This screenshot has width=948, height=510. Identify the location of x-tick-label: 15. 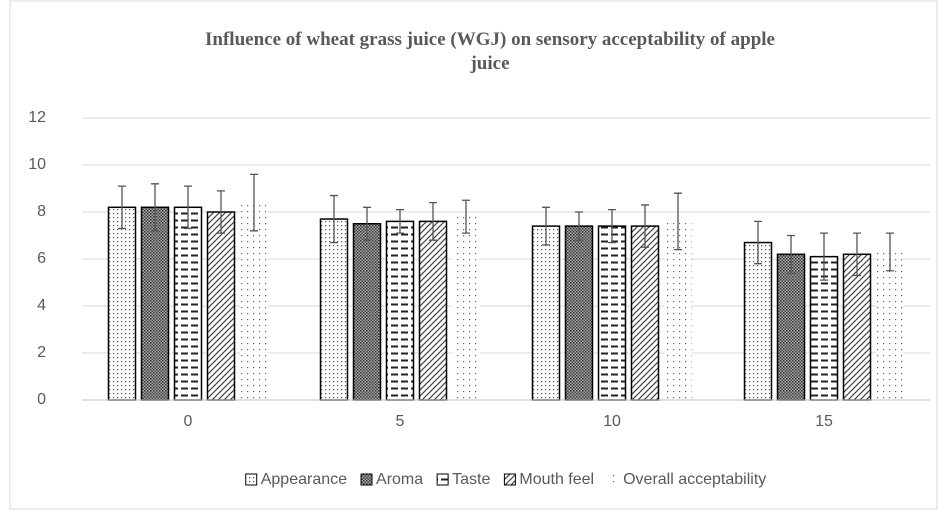
(824, 421).